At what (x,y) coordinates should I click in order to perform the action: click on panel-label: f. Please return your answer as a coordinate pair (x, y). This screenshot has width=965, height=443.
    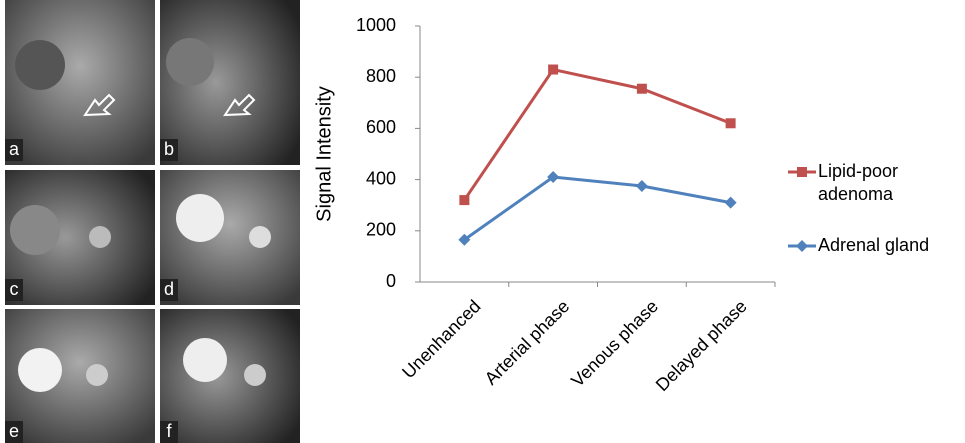
    Looking at the image, I should click on (169, 431).